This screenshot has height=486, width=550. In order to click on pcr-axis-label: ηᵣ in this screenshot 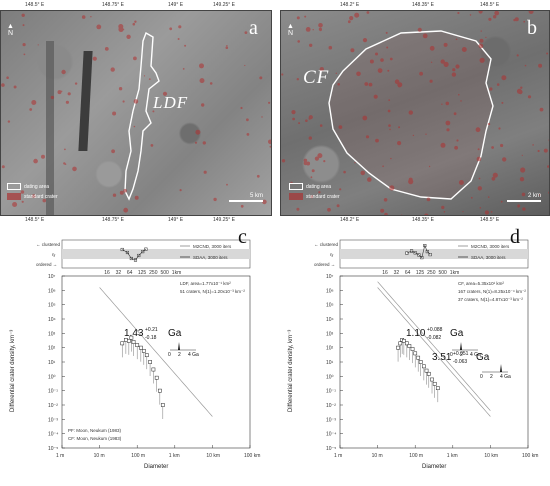, I will do `click(54, 254)`.